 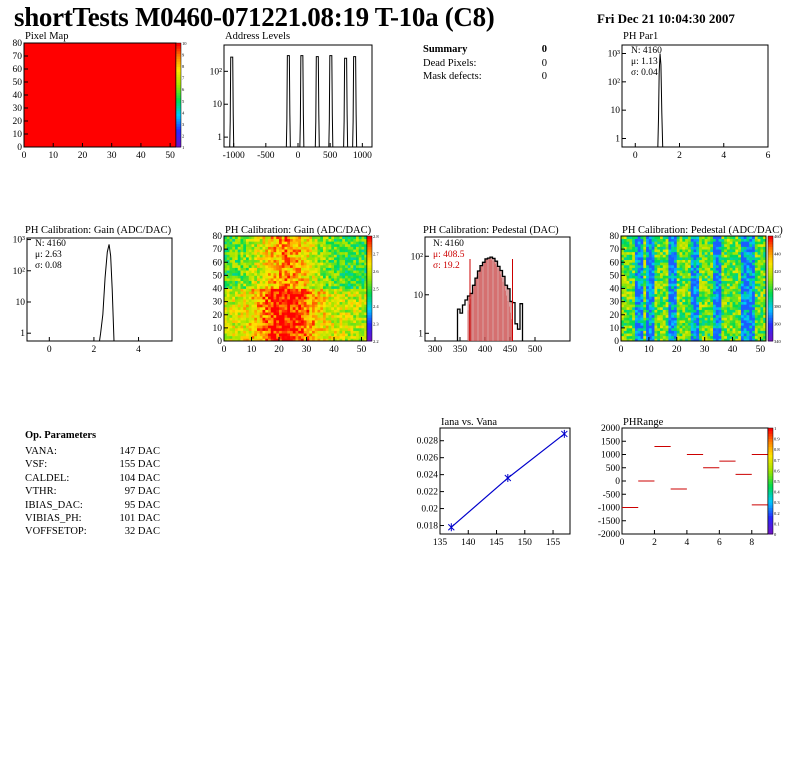 I want to click on address-peak, so click(x=232, y=102).